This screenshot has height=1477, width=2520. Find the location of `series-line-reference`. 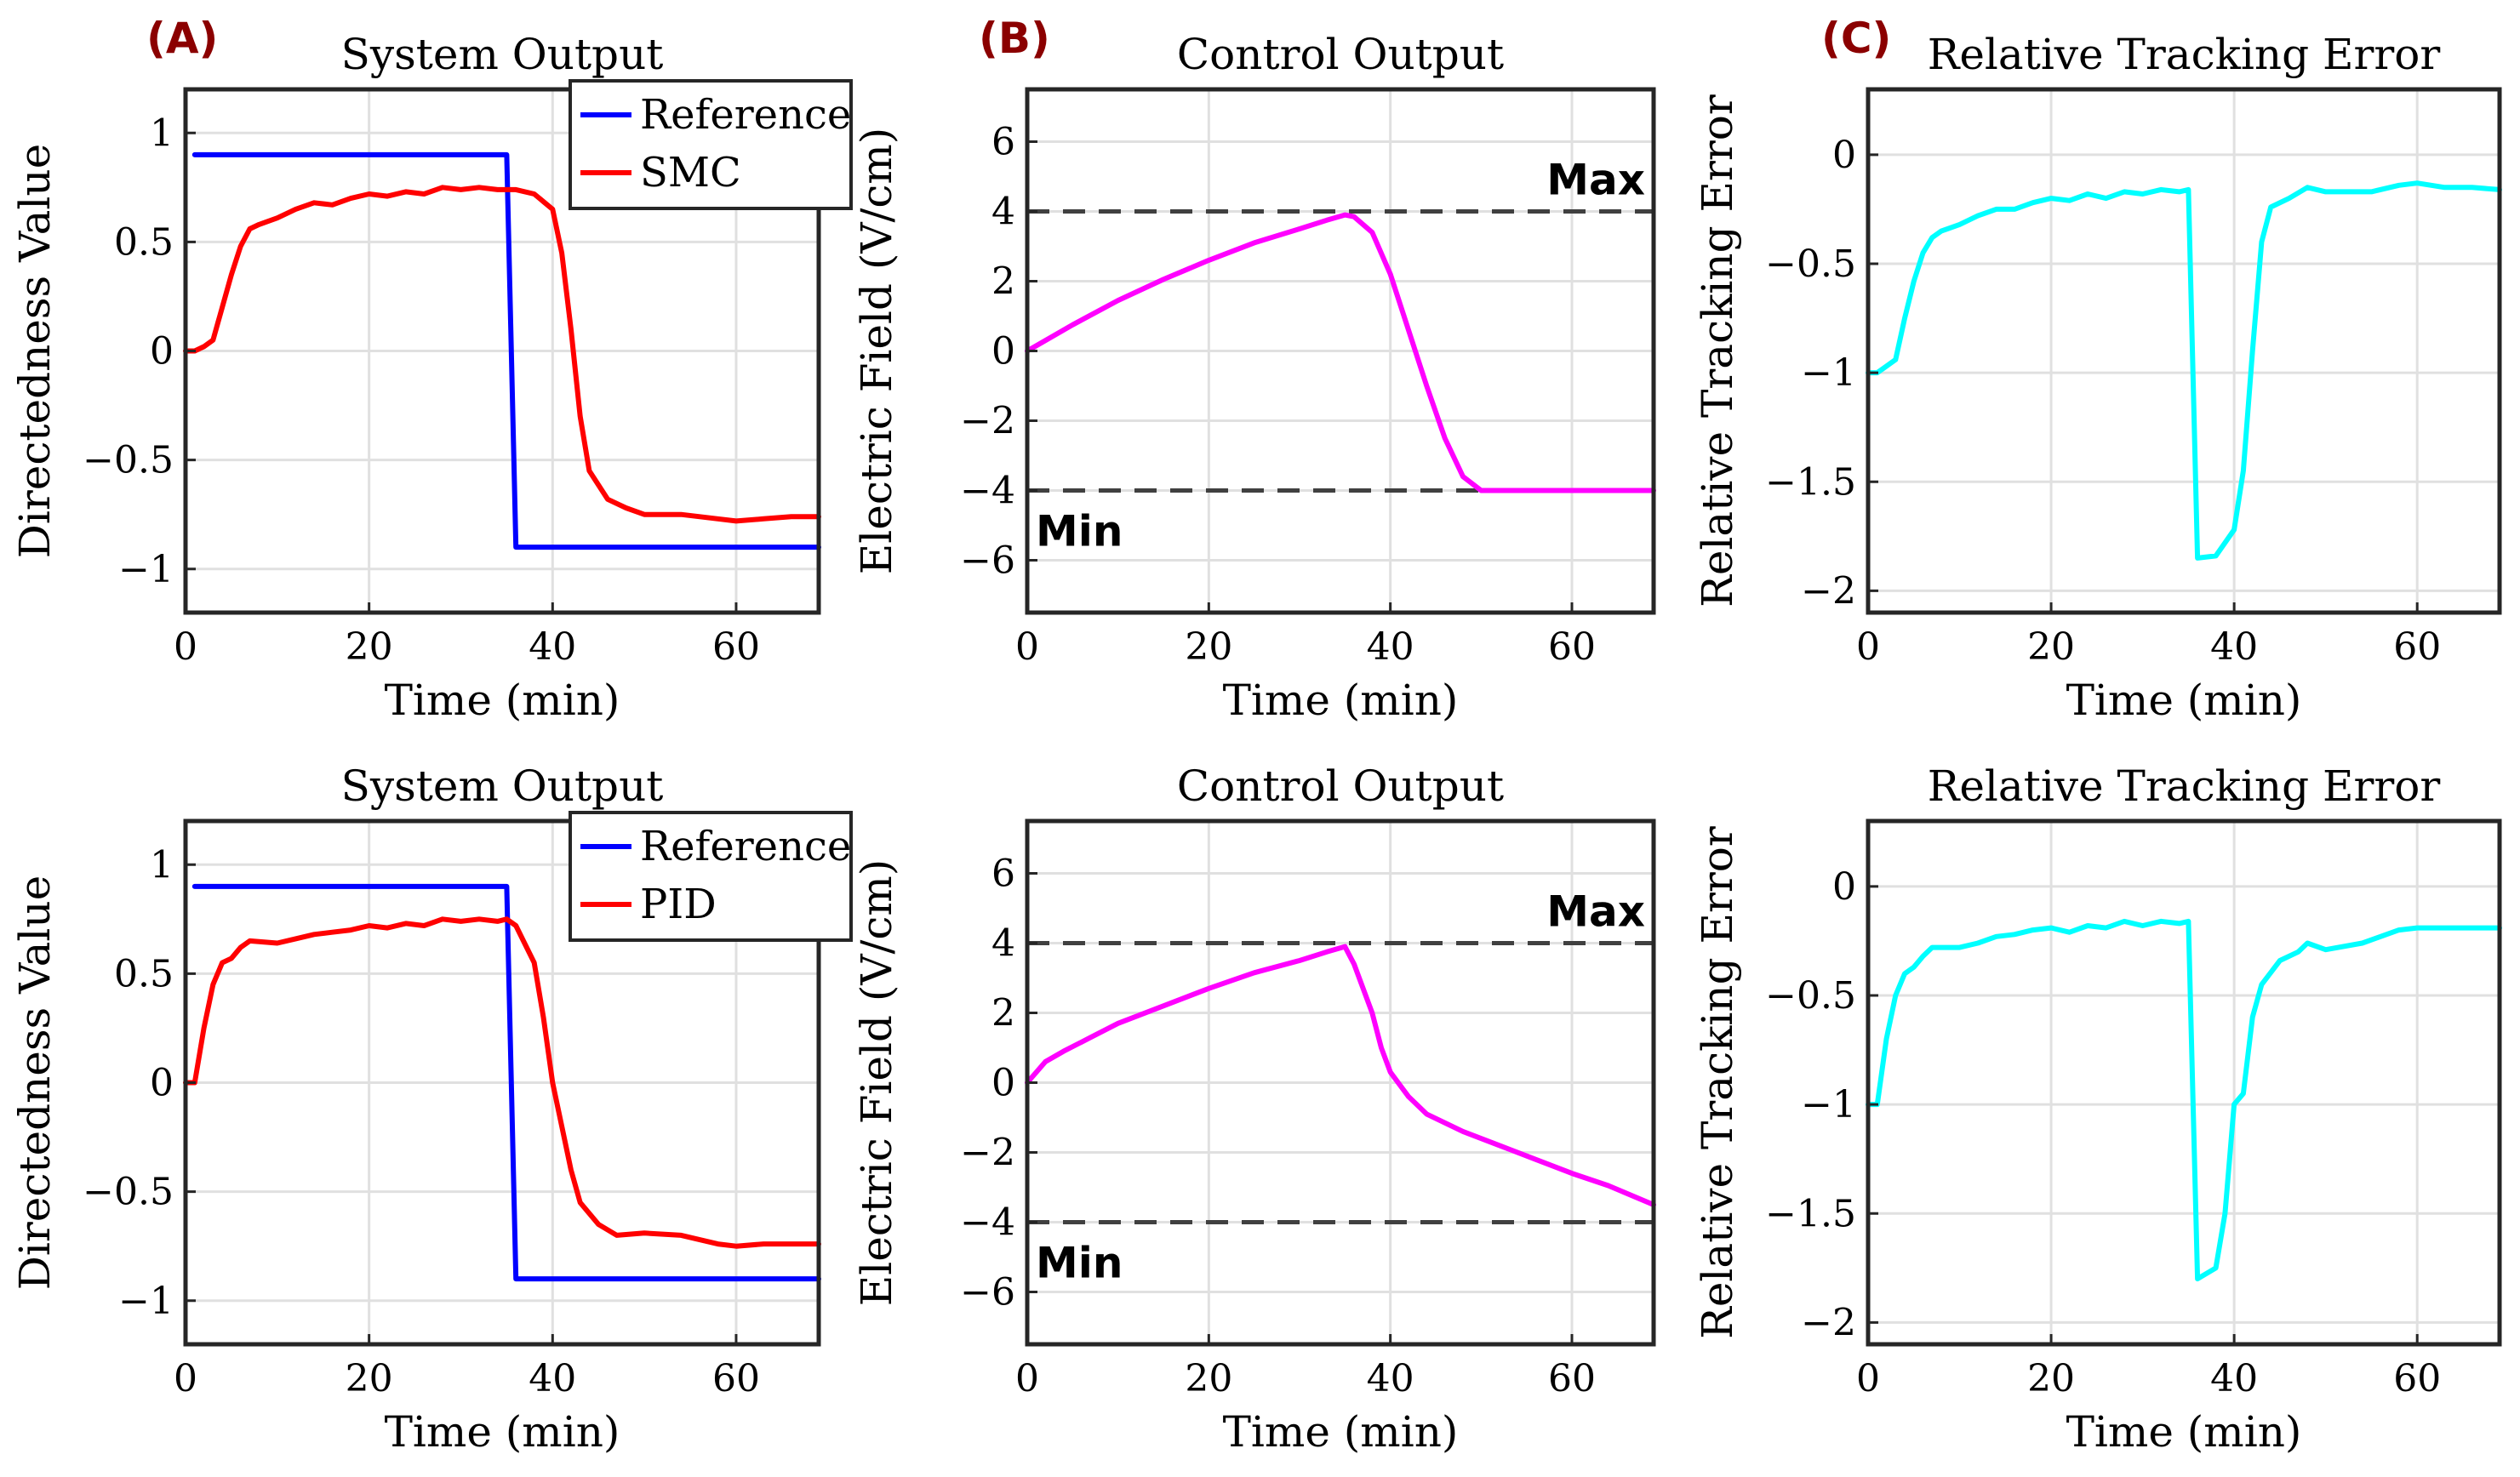

series-line-reference is located at coordinates (506, 1082).